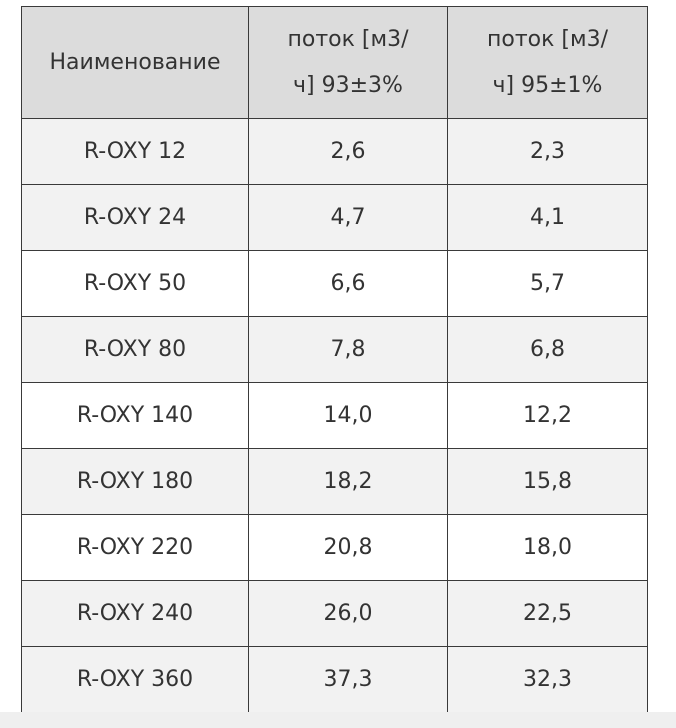 The height and width of the screenshot is (728, 676). Describe the element at coordinates (348, 415) in the screenshot. I see `table-cell: 14,0` at that location.